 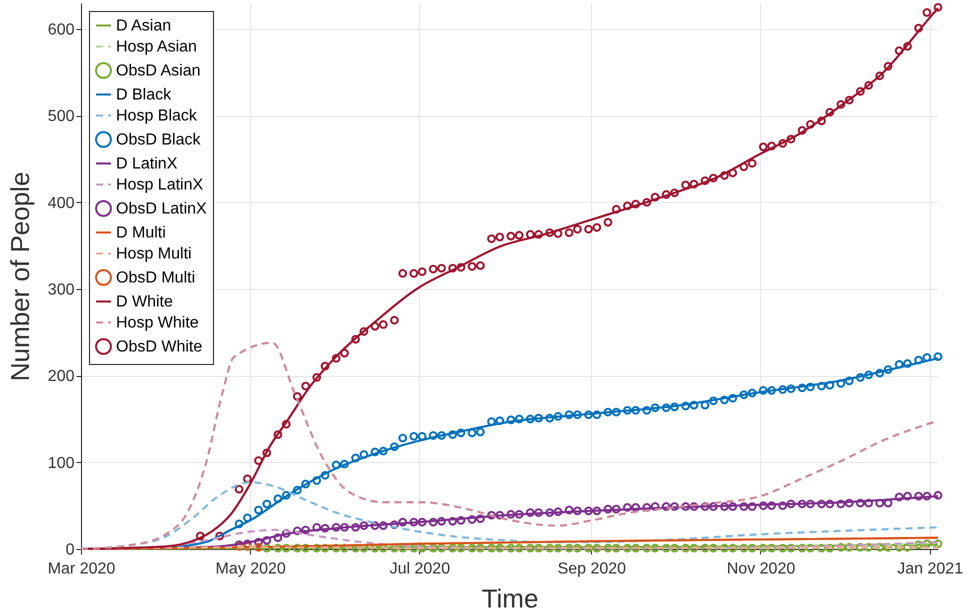 I want to click on y-tick-label: 500, so click(x=61, y=117).